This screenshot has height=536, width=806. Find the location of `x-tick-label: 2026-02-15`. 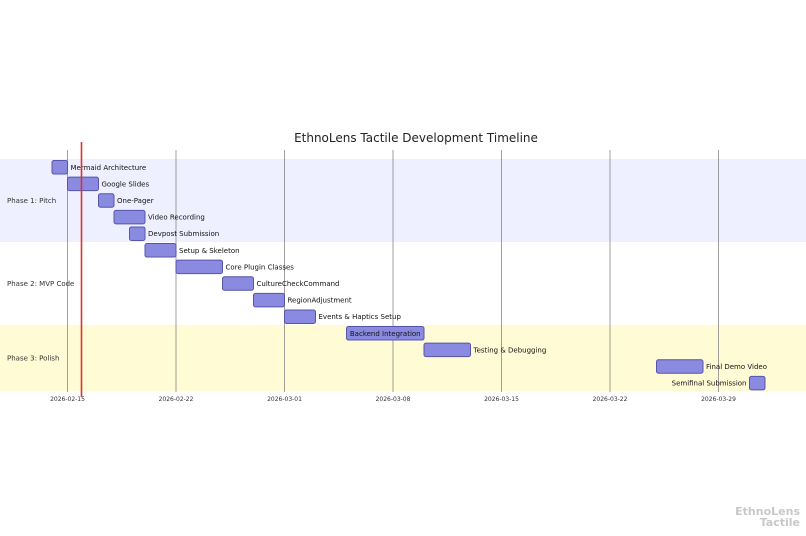

x-tick-label: 2026-02-15 is located at coordinates (67, 399).